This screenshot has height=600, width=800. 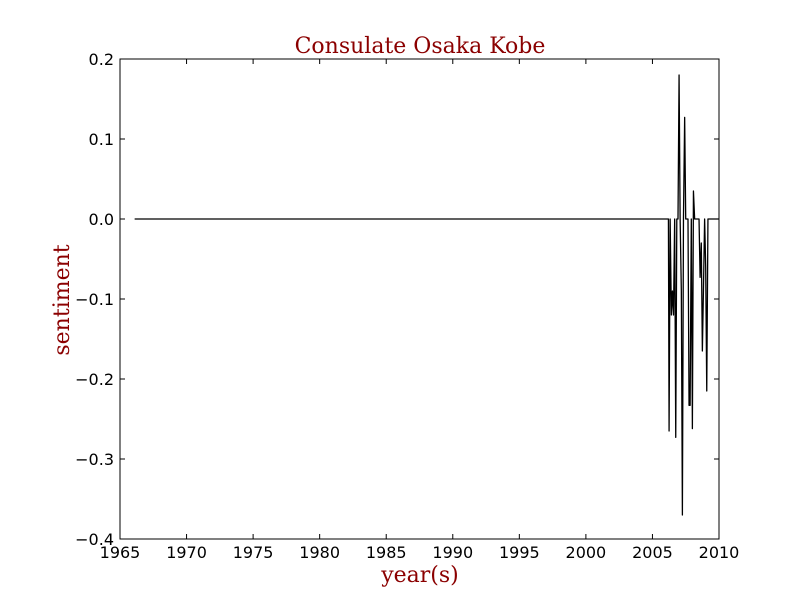 I want to click on x-tick-label-2000: 2000, so click(x=586, y=552).